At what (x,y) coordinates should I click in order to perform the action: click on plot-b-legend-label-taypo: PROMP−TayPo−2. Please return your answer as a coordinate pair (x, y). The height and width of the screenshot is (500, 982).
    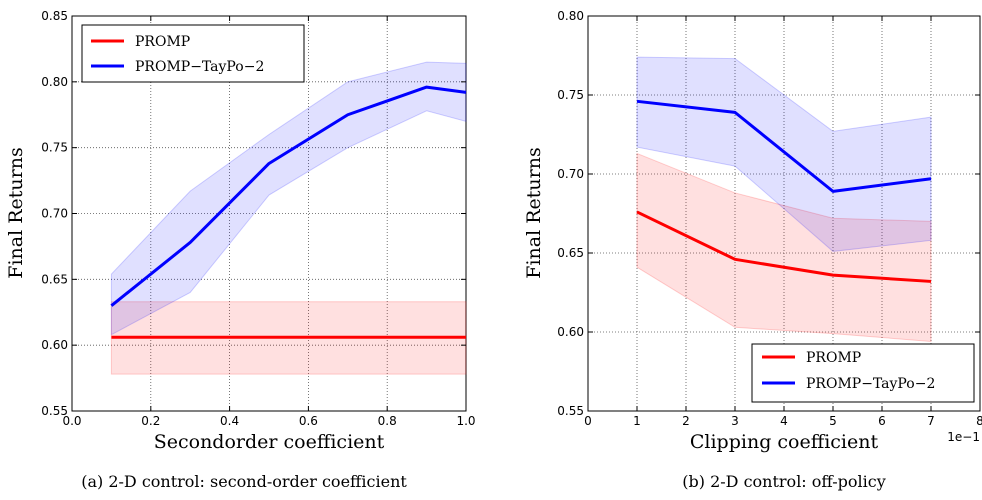
    Looking at the image, I should click on (870, 384).